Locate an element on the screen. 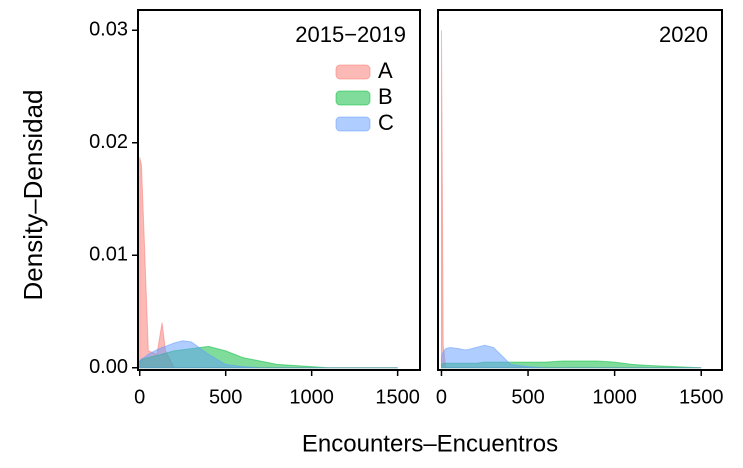  y-tick-label: 0.03 is located at coordinates (108, 30).